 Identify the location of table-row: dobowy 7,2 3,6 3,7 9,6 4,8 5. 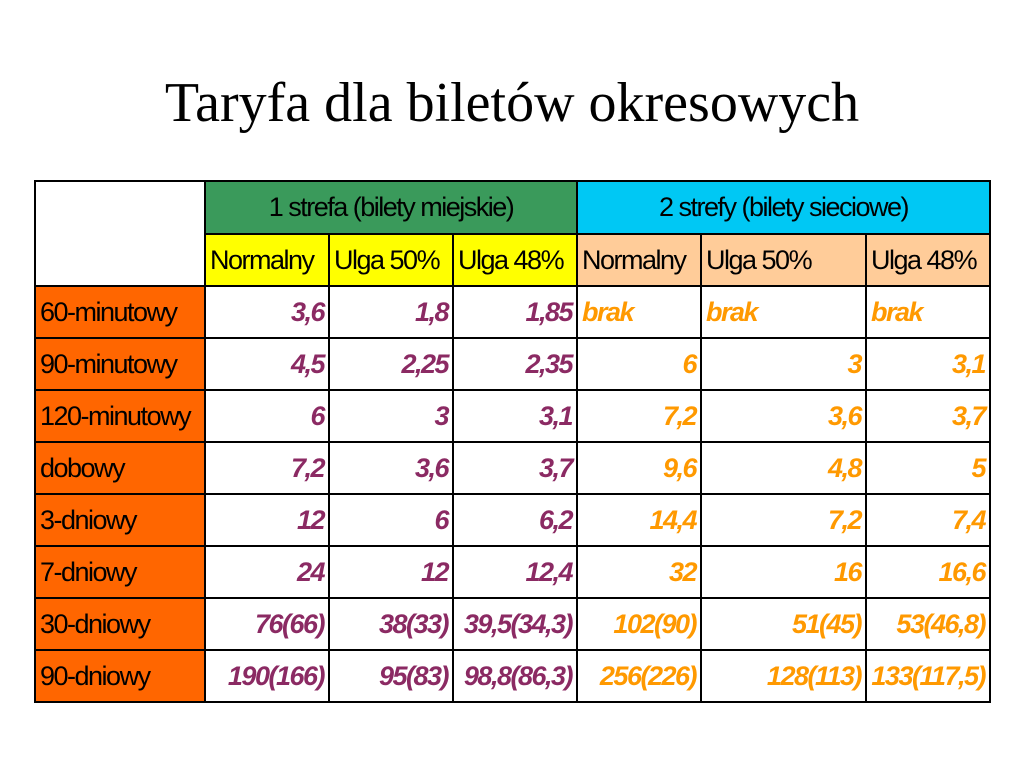
(512, 468).